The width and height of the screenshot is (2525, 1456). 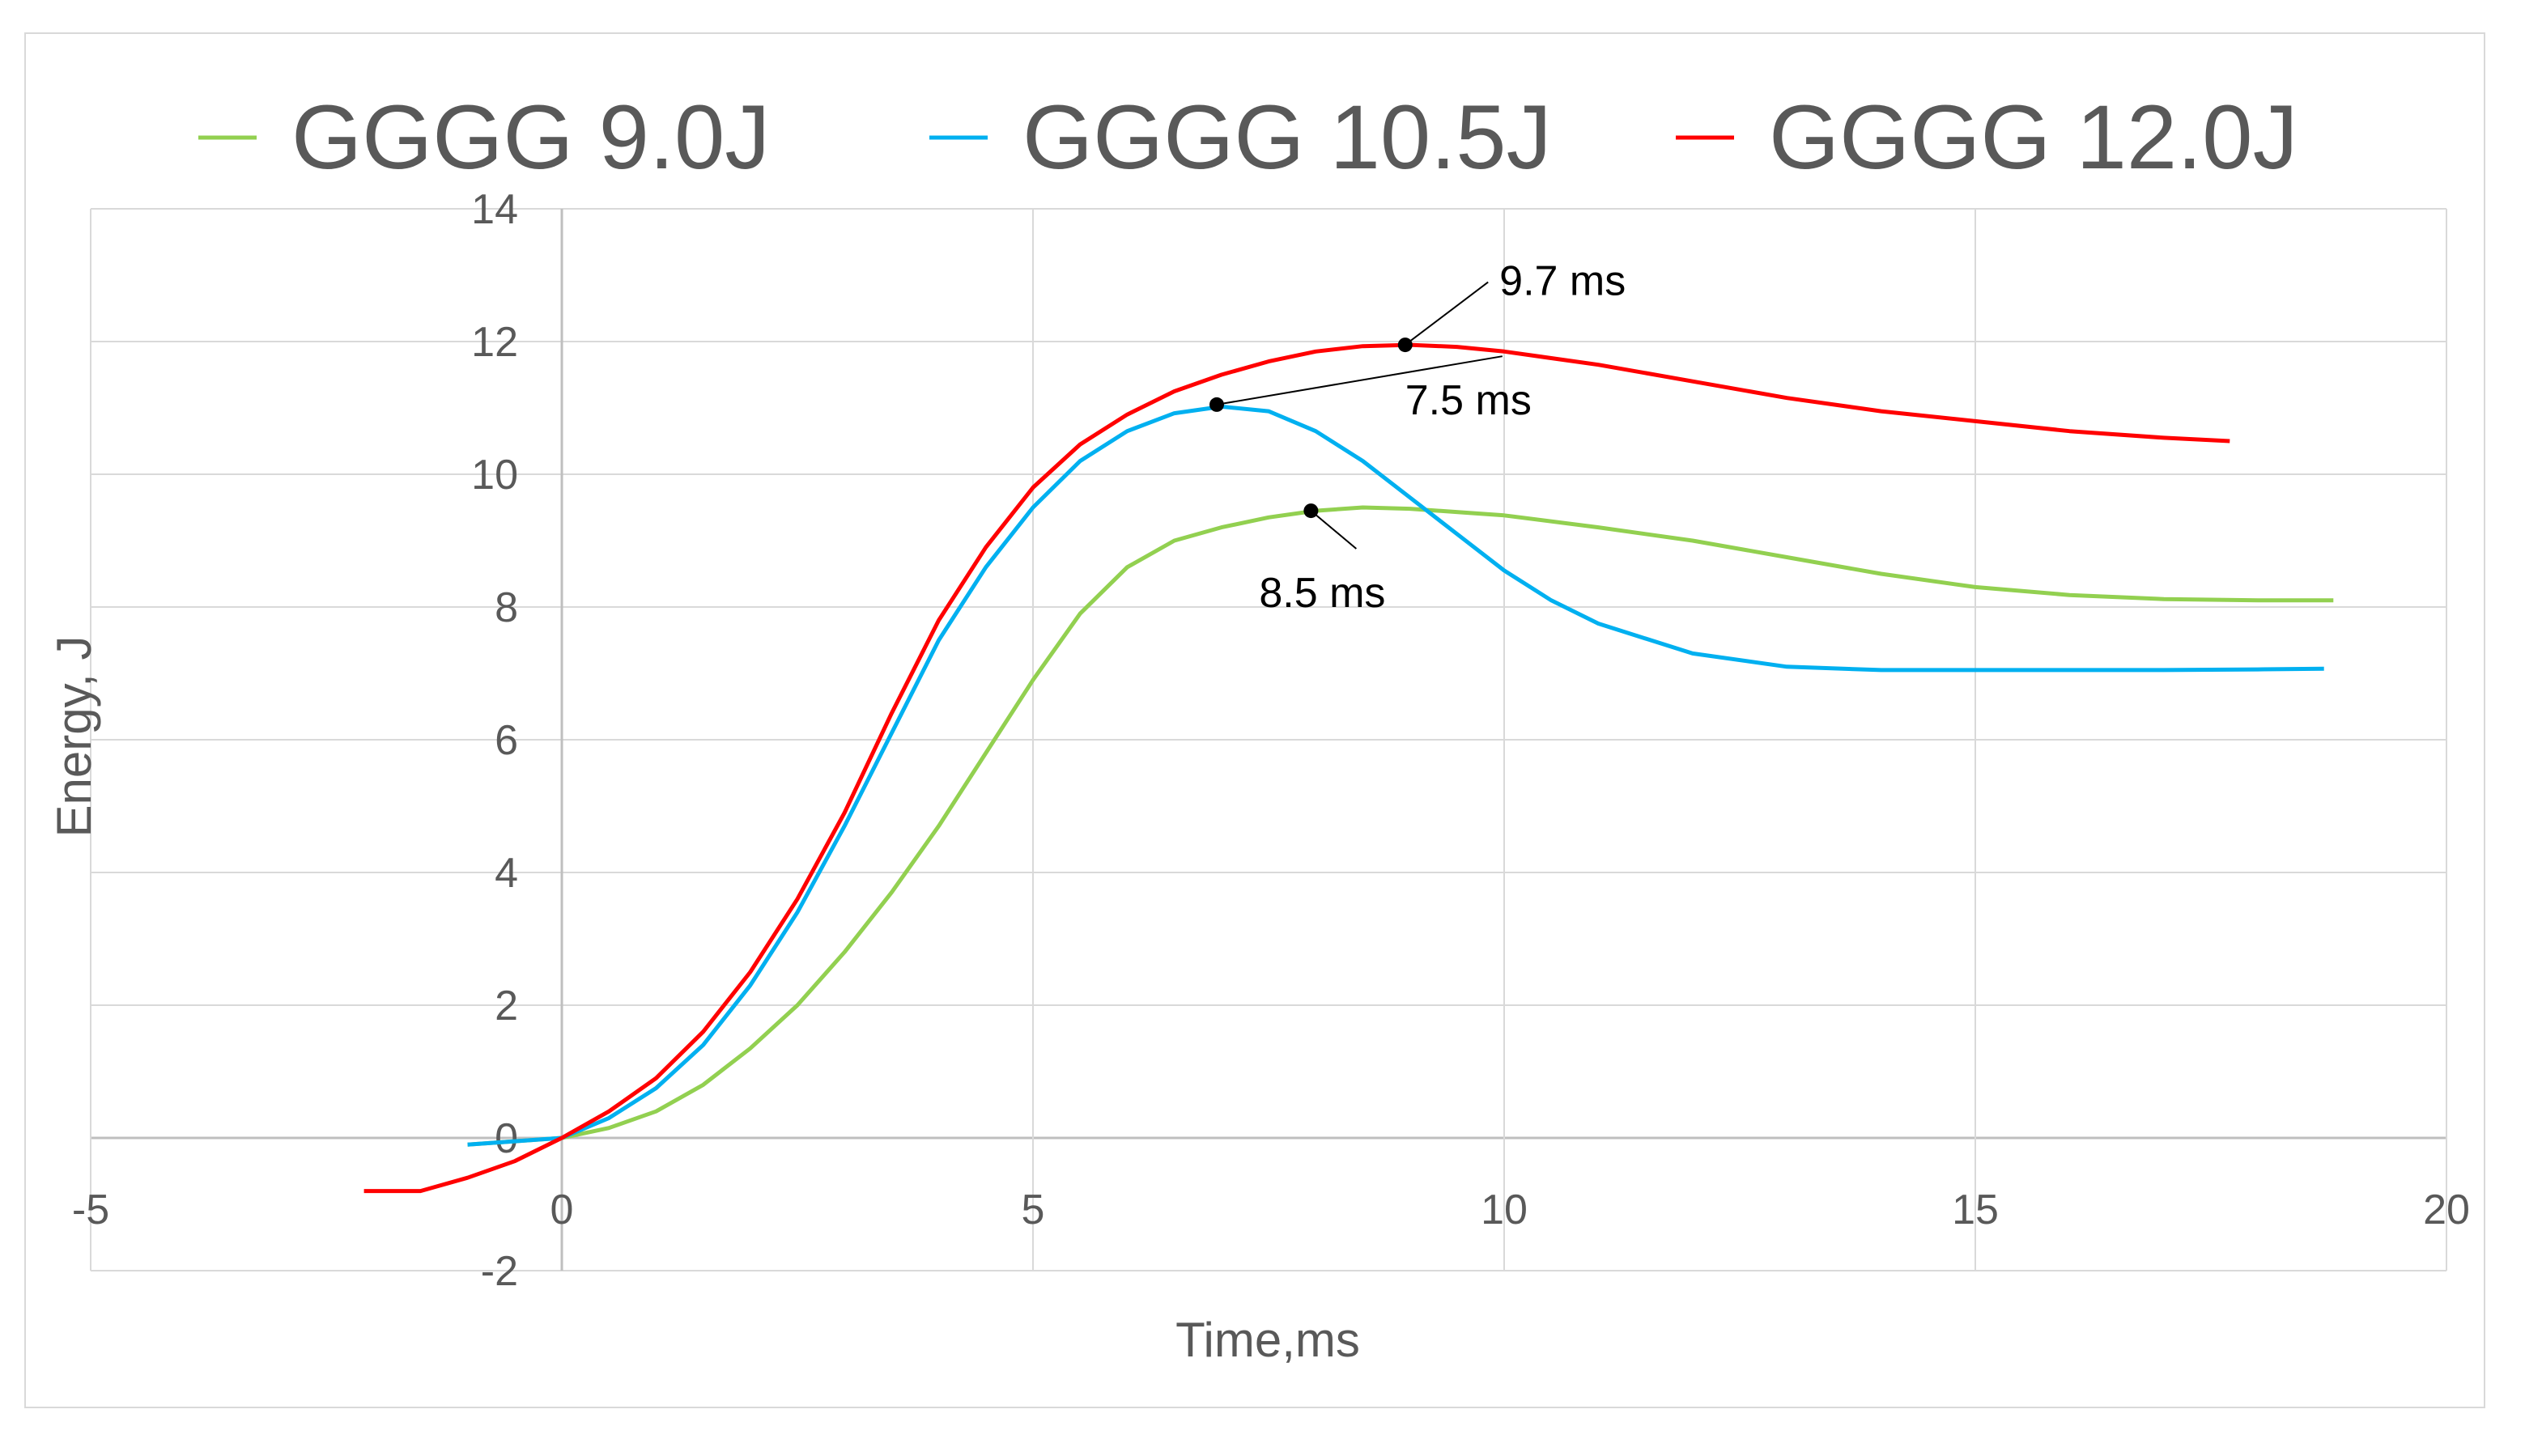 I want to click on x-tick-label: 0, so click(x=562, y=1209).